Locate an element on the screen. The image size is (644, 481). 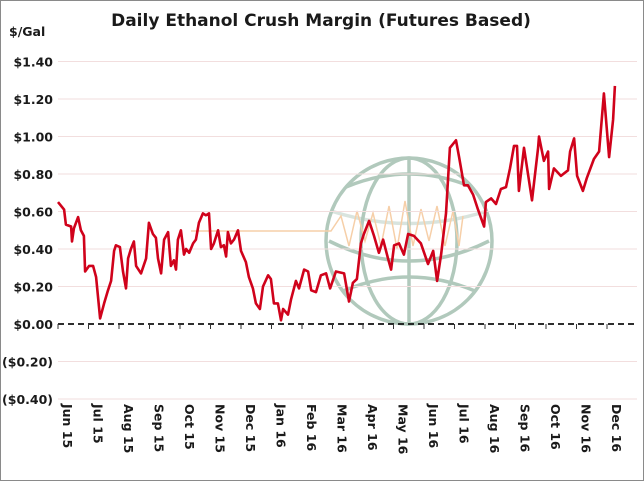
x-tick-label: Nov 16 is located at coordinates (586, 428).